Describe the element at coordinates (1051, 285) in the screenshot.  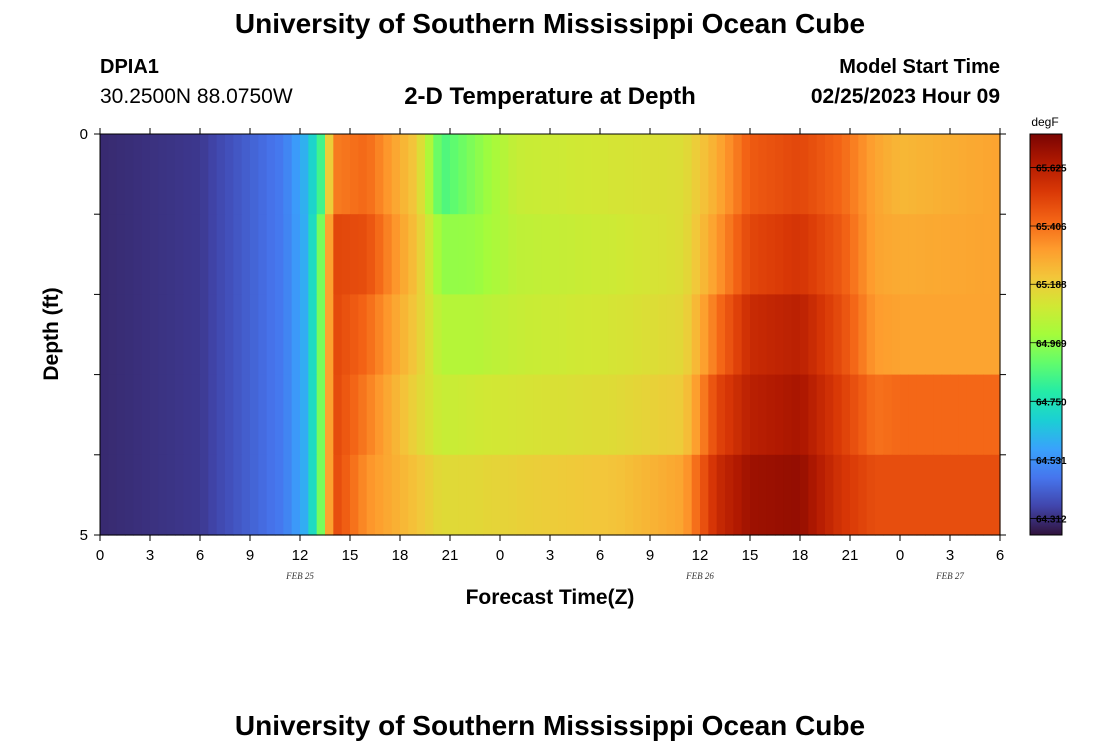
I see `colorbar-label: 65.188` at that location.